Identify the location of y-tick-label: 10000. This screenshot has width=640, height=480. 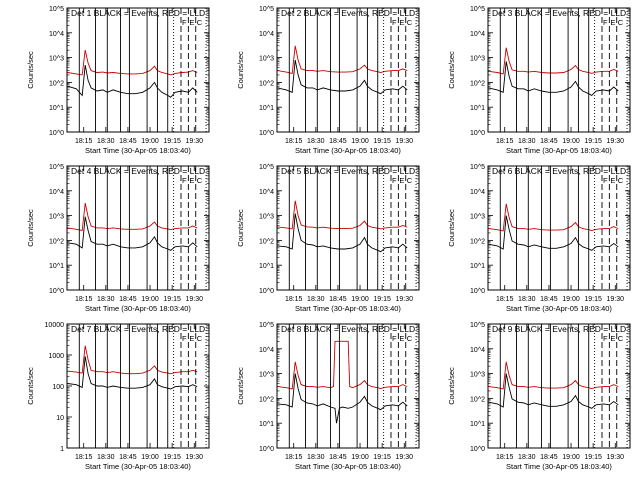
(55, 325).